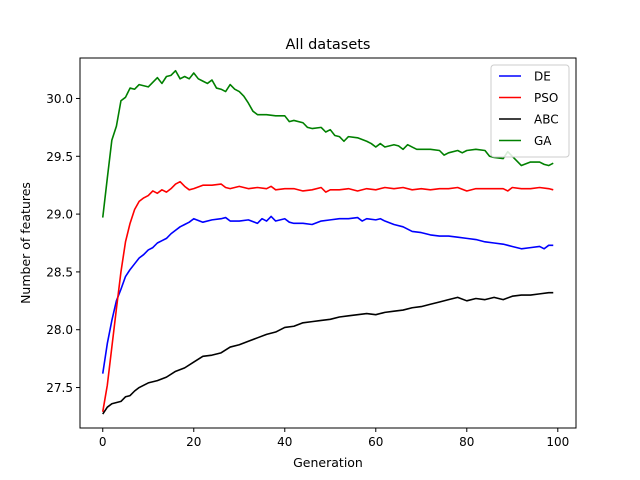 The image size is (640, 480). What do you see at coordinates (542, 77) in the screenshot?
I see `legend-label-de: DE` at bounding box center [542, 77].